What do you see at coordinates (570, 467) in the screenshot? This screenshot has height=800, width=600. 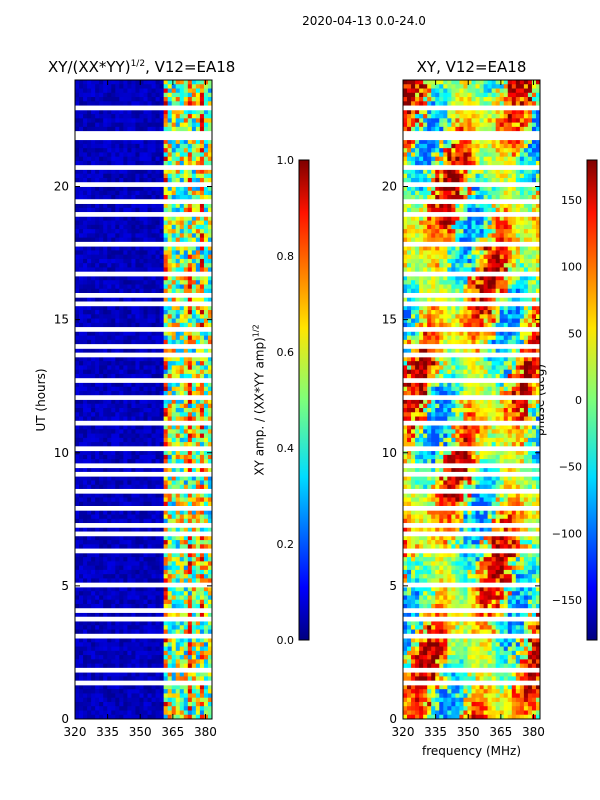 I see `colorbar-tick-label: −50` at bounding box center [570, 467].